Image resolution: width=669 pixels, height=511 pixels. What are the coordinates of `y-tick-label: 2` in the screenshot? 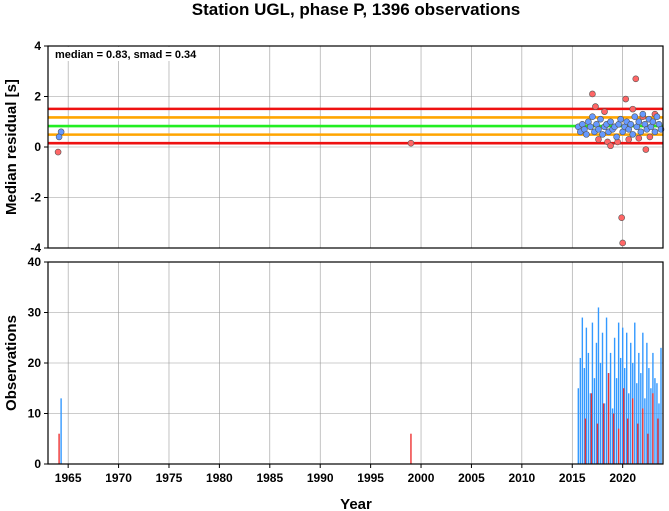 It's located at (37, 97).